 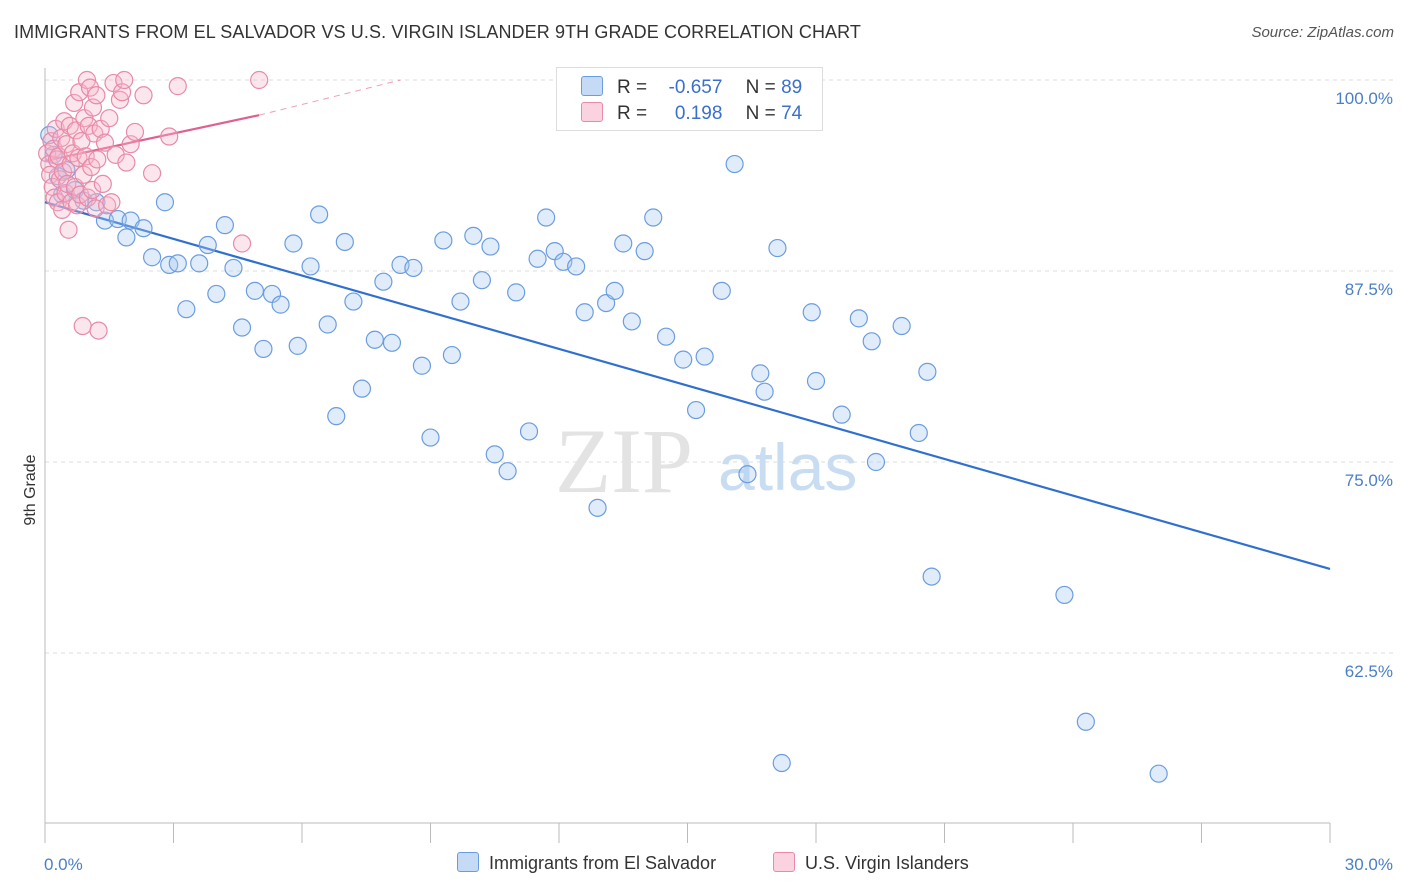 I want to click on stats-legend: R = -0.657 N = 89 R = 0.198 N = 74, so click(x=689, y=99).